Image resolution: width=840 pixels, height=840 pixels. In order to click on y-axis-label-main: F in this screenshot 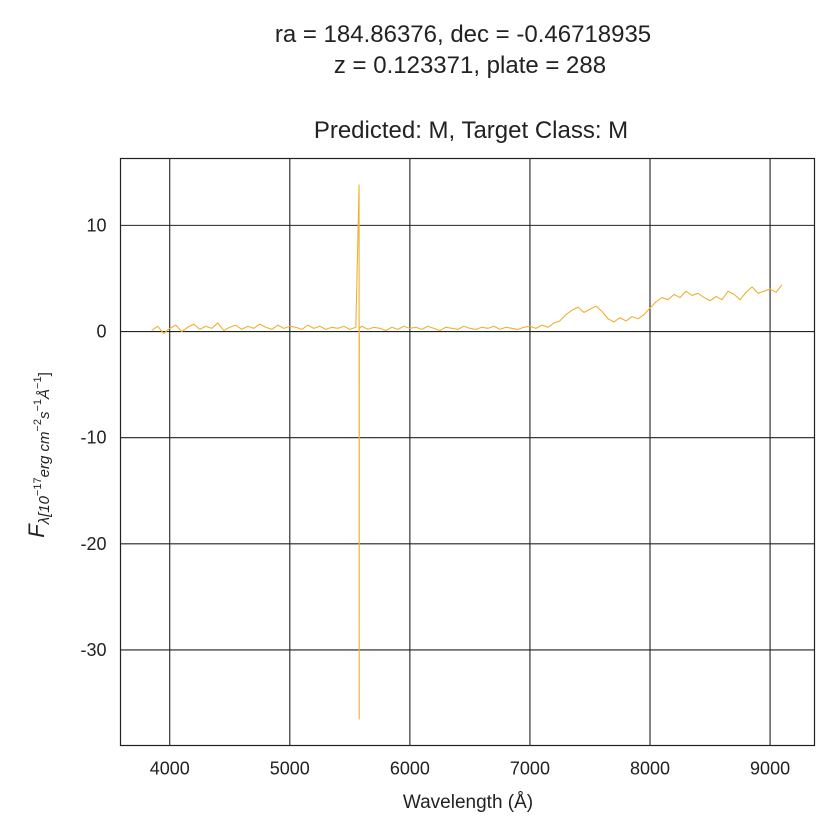, I will do `click(36, 530)`.